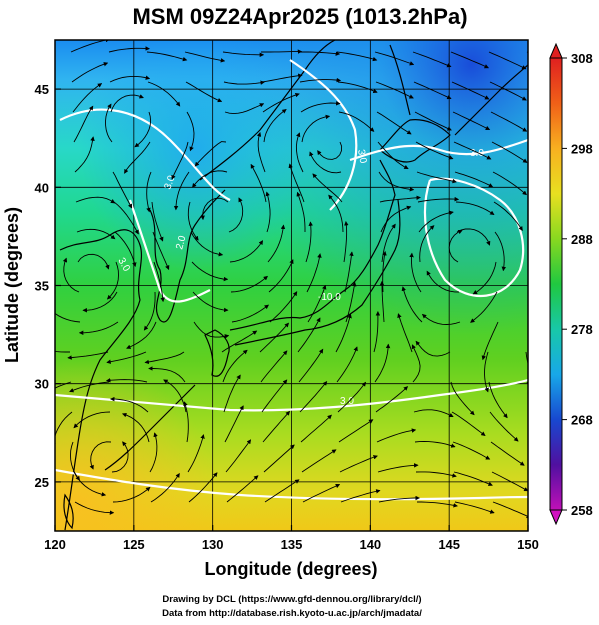 The width and height of the screenshot is (599, 625). Describe the element at coordinates (187, 256) in the screenshot. I see `coastline-korea` at that location.